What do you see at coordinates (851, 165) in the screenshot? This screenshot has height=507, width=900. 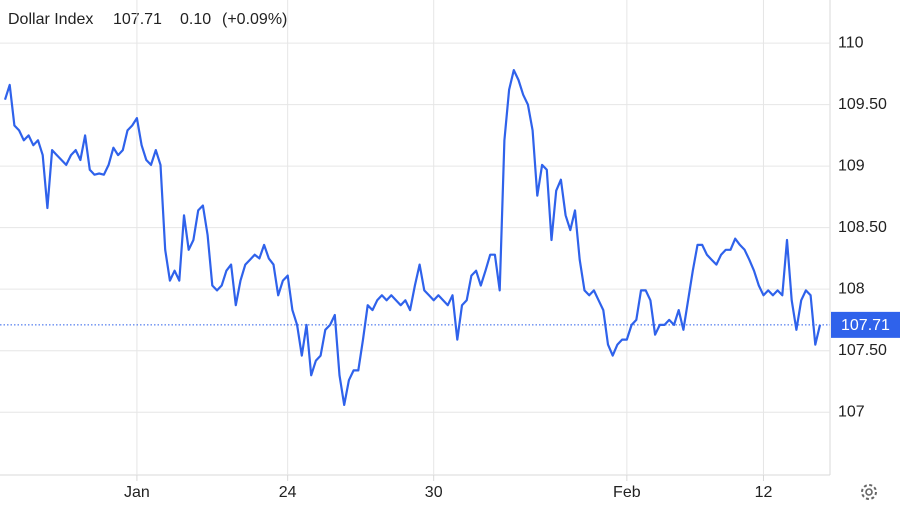 I see `y-tick-label: 109` at bounding box center [851, 165].